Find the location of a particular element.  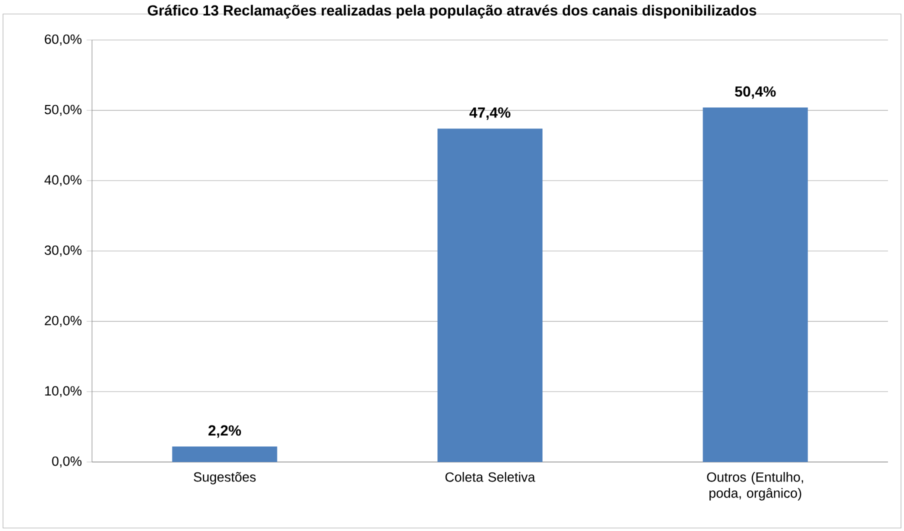

y-tick-label: 60,0% is located at coordinates (63, 40).